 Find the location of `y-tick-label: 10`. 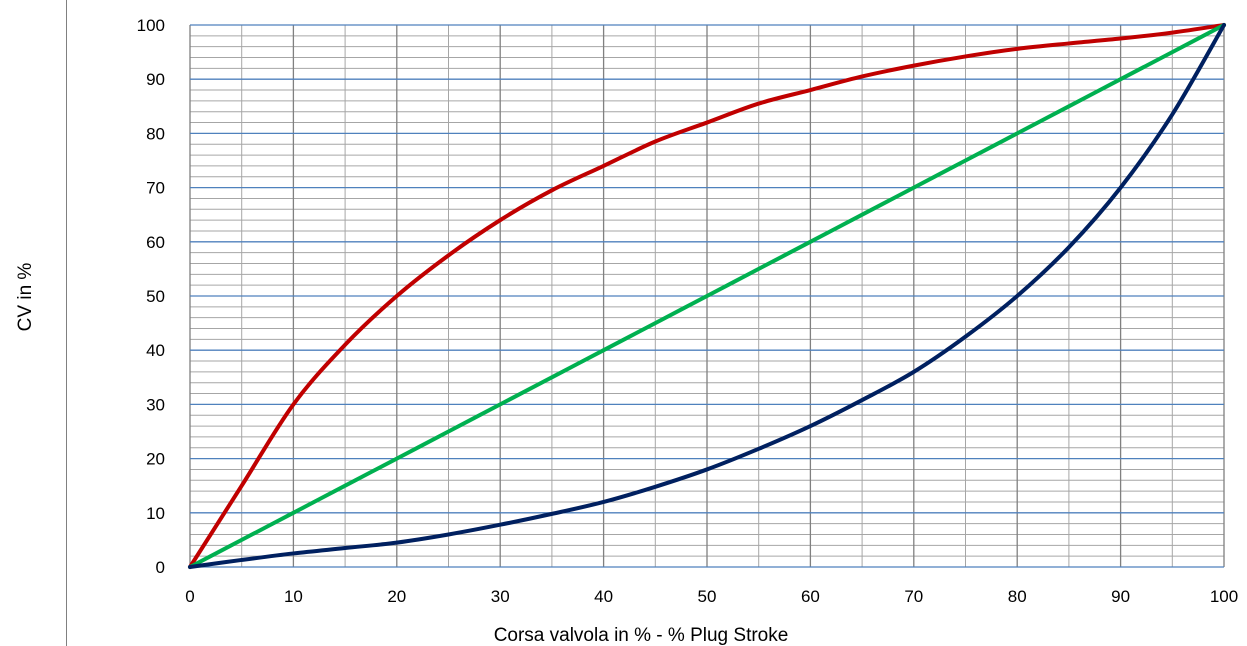

y-tick-label: 10 is located at coordinates (155, 513).